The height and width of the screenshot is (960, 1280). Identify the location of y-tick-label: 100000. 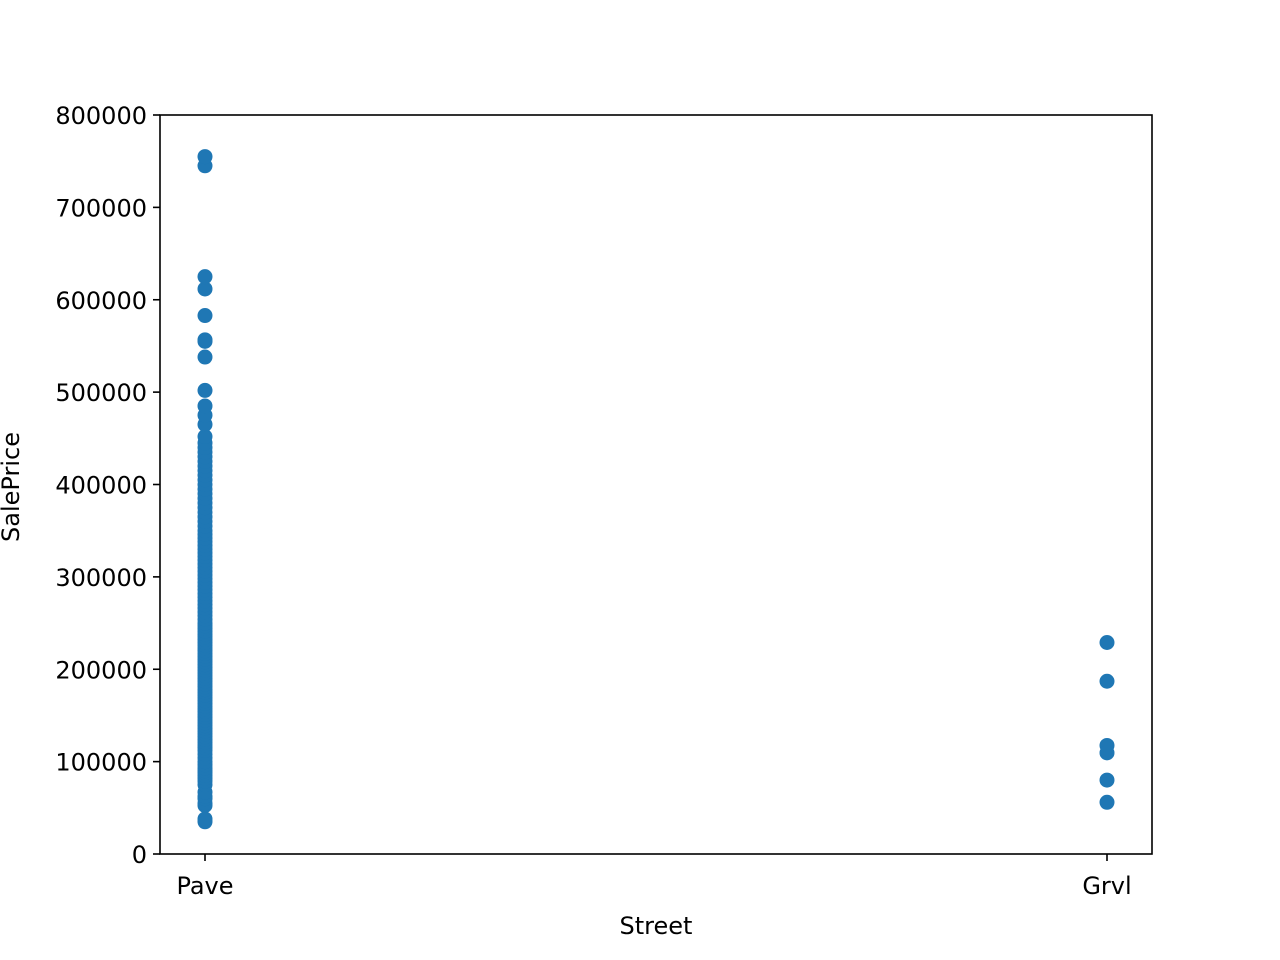
(101, 763).